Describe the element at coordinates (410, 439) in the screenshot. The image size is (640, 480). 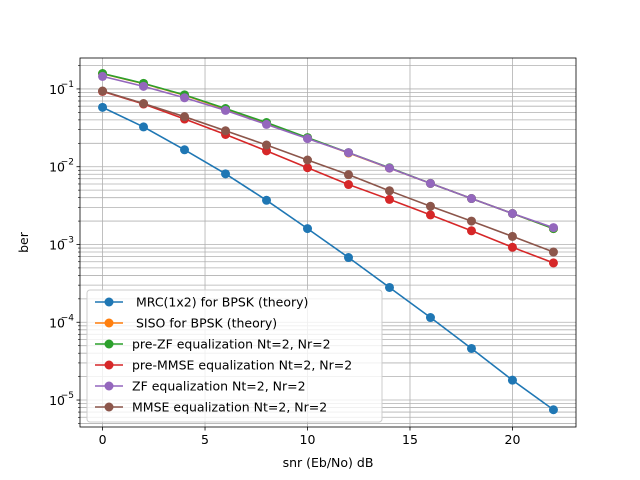
I see `x-tick-label: 15` at that location.